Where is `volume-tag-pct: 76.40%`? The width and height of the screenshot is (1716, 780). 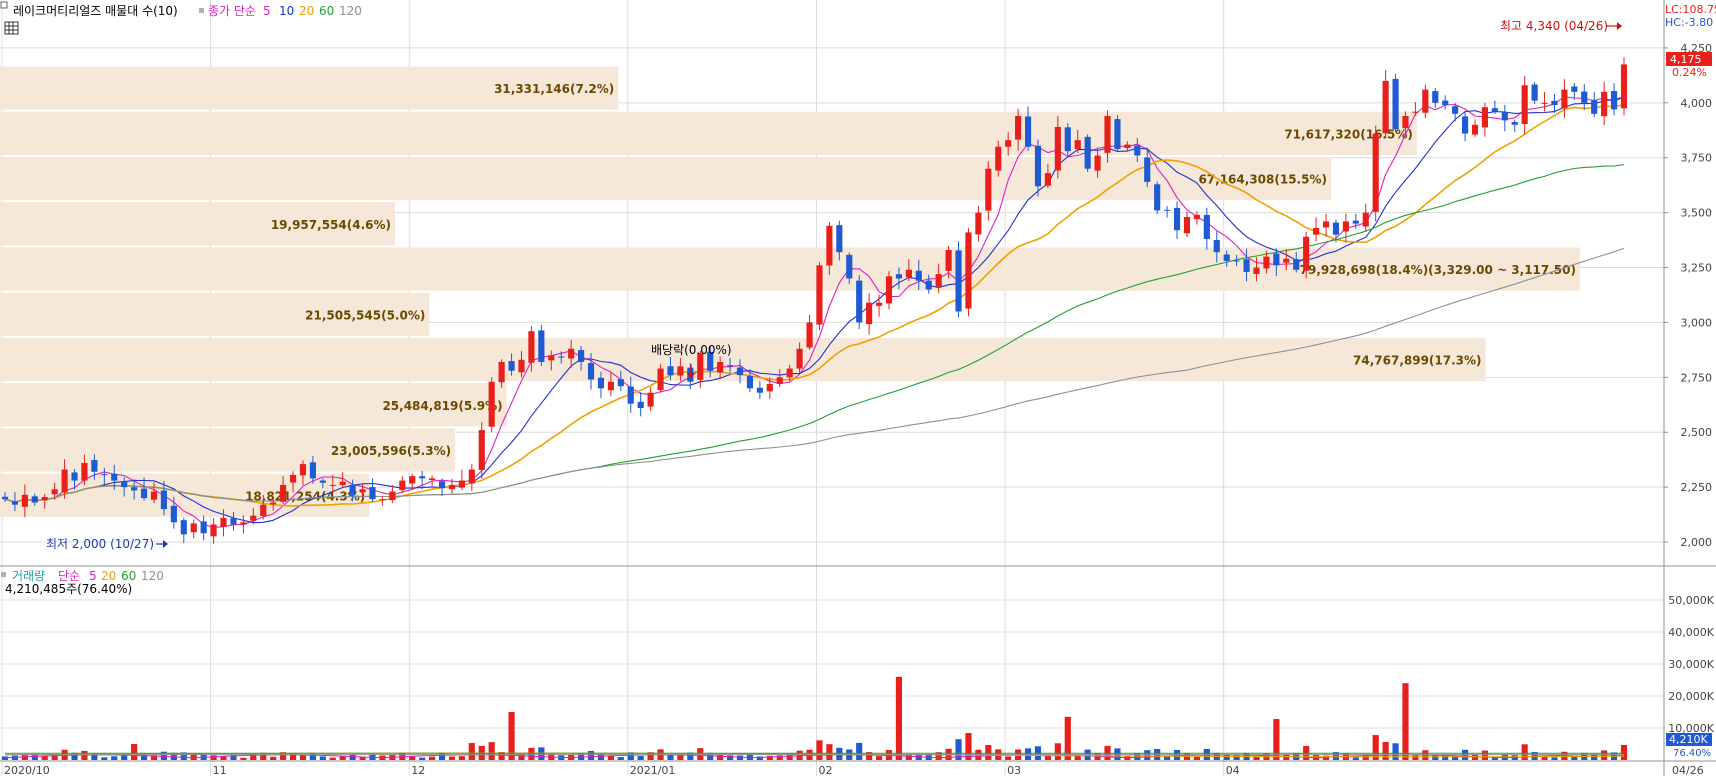
volume-tag-pct: 76.40% is located at coordinates (1692, 753).